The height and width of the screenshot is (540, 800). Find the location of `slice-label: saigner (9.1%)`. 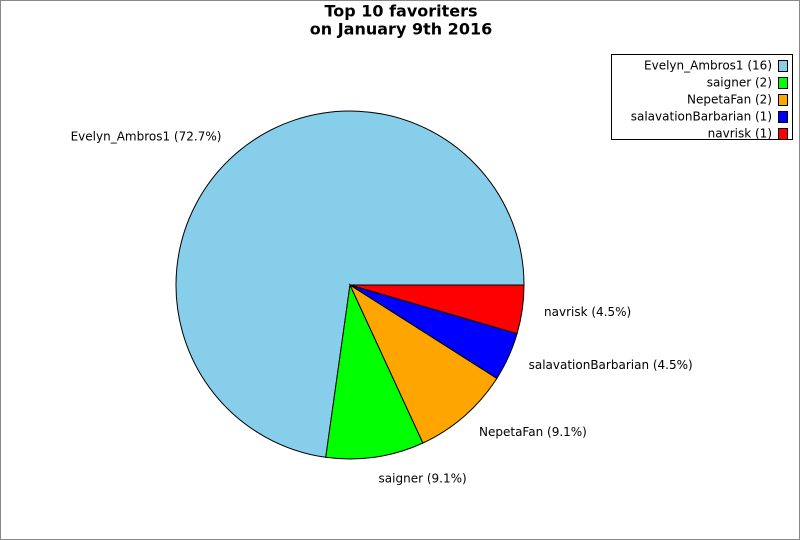

slice-label: saigner (9.1%) is located at coordinates (423, 478).